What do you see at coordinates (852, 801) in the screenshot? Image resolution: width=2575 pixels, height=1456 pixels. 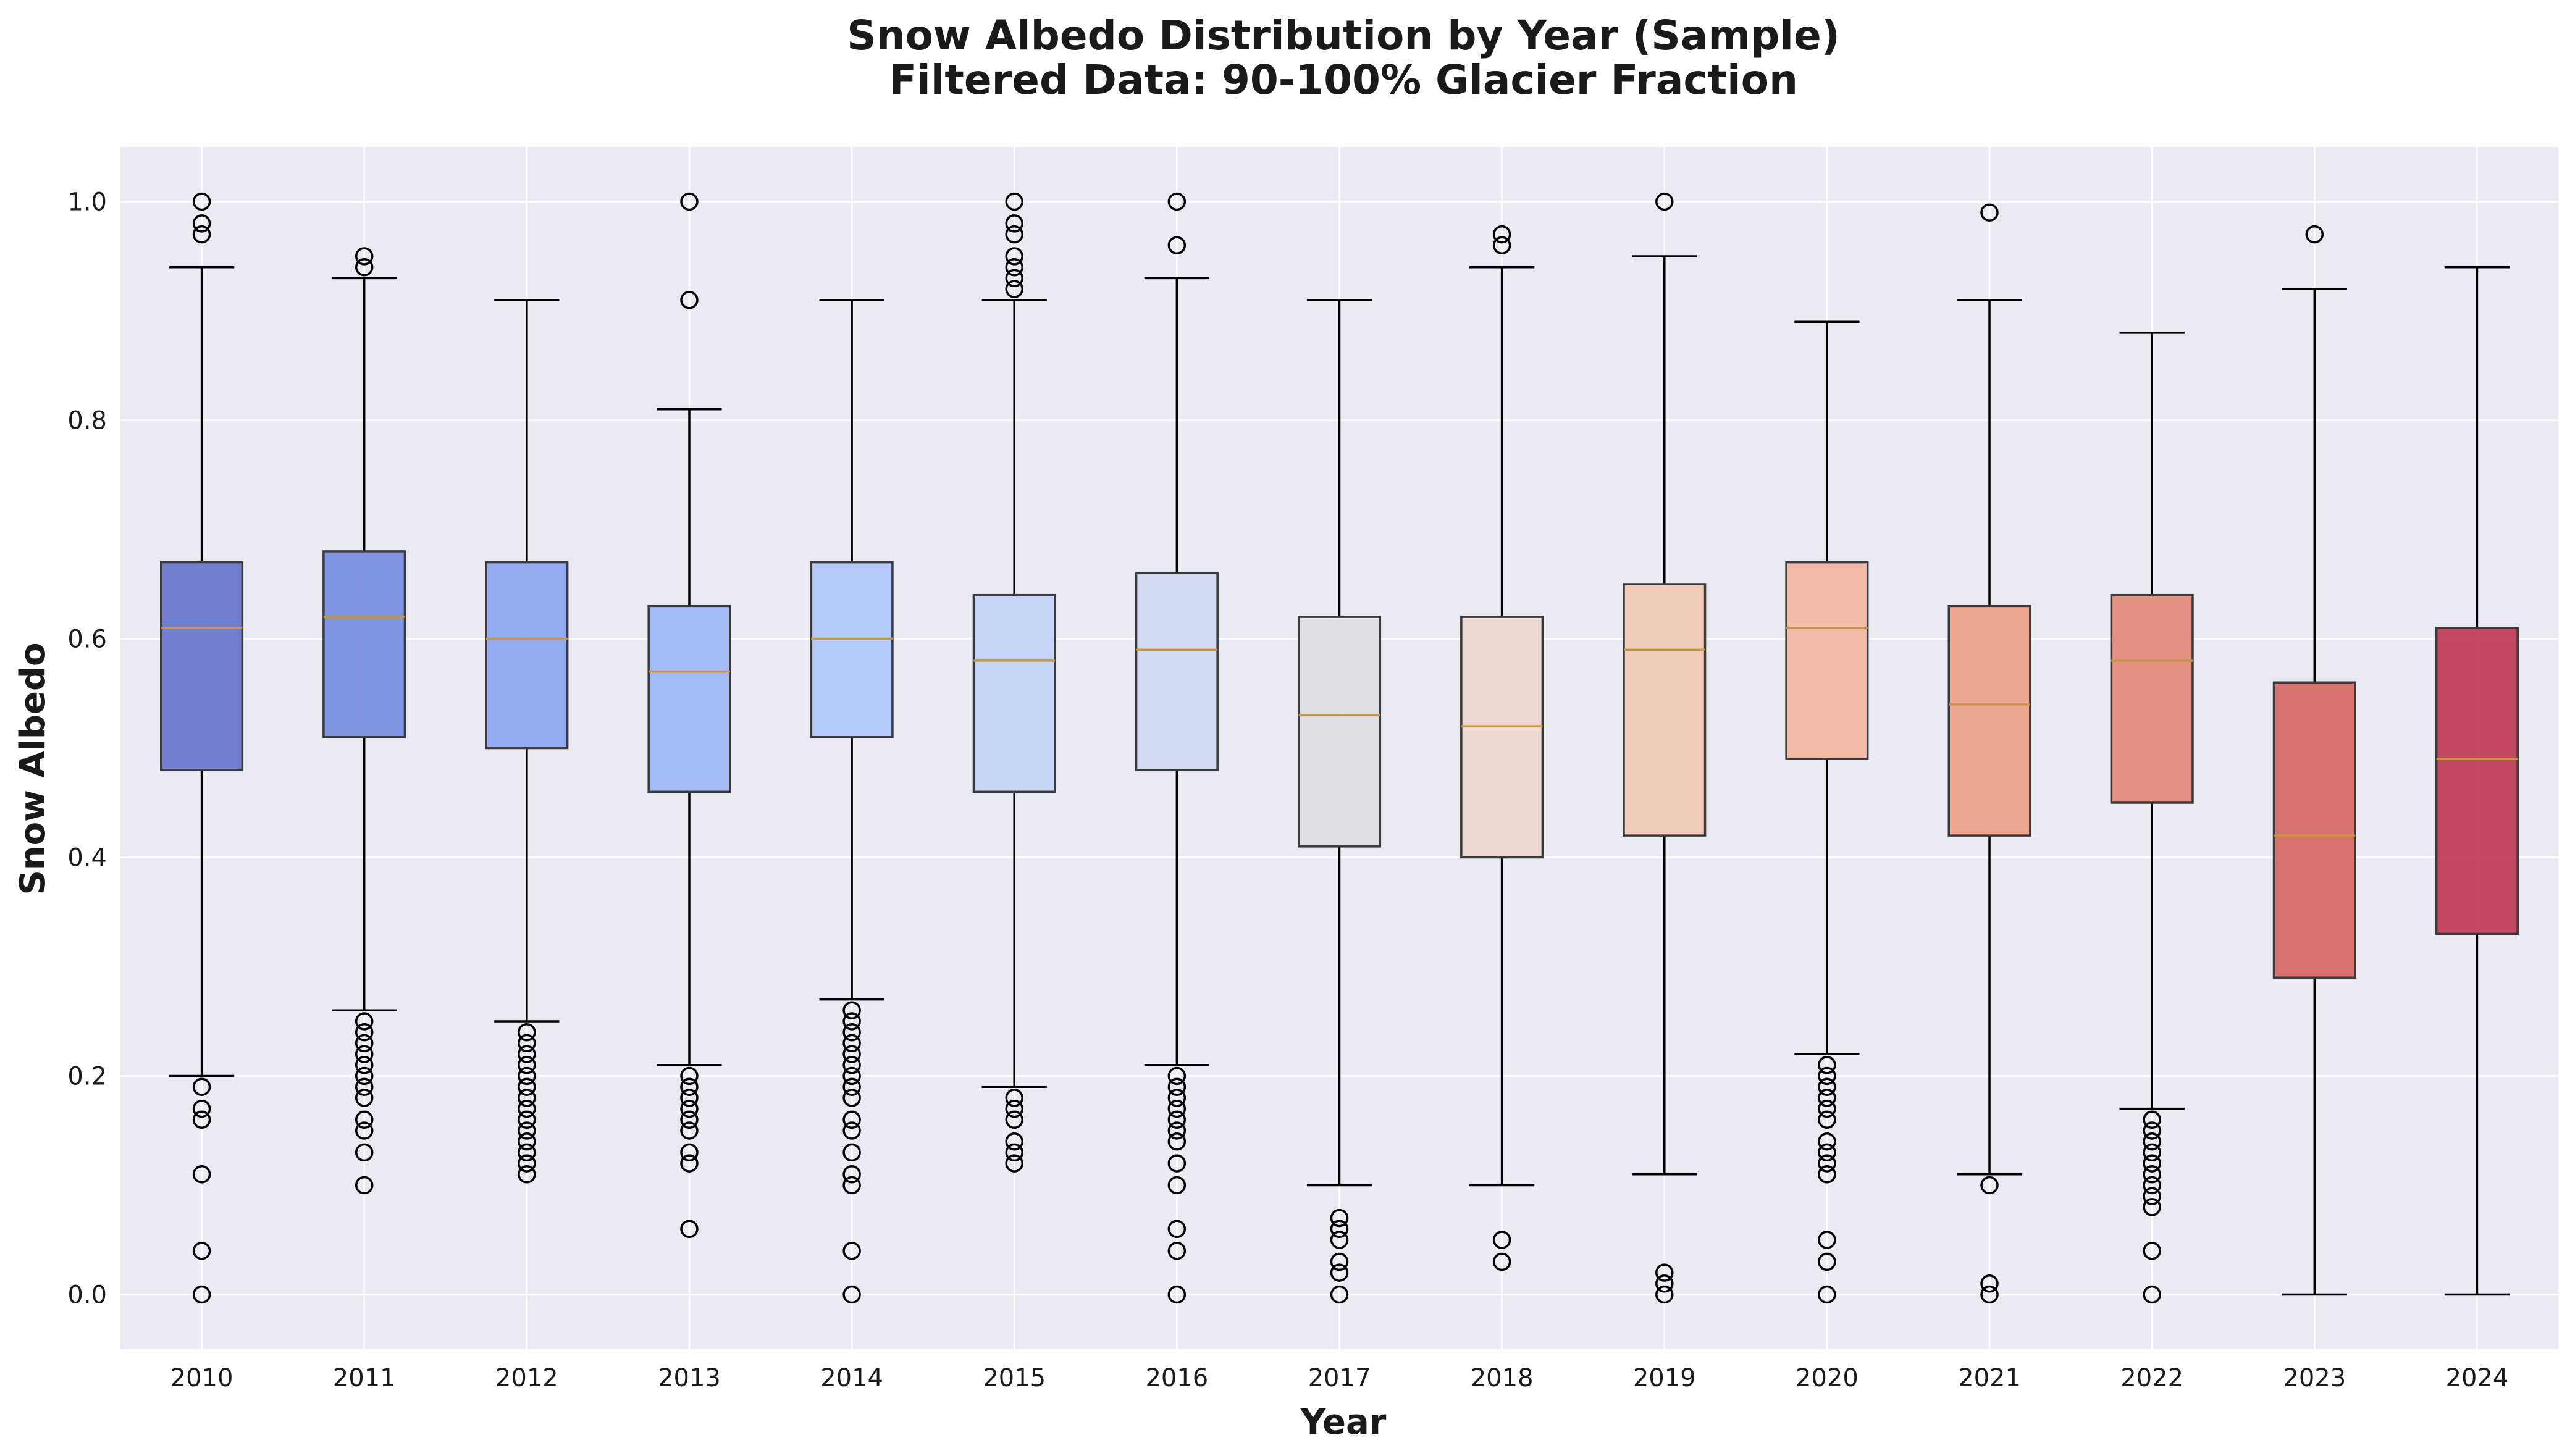 I see `box-2014` at bounding box center [852, 801].